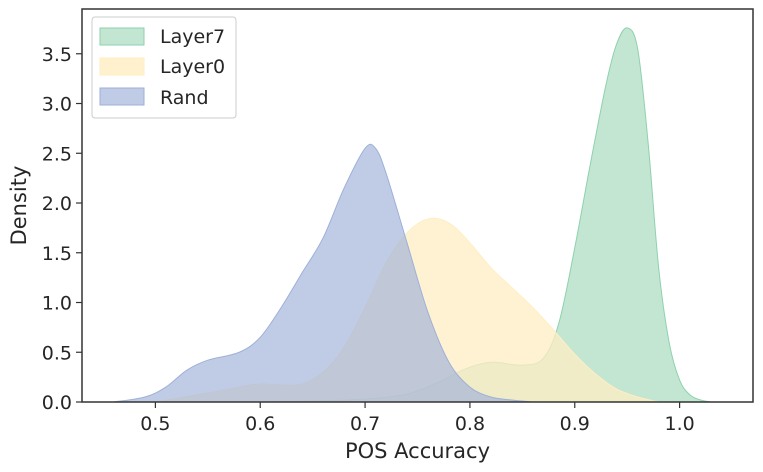 The height and width of the screenshot is (472, 763). What do you see at coordinates (184, 98) in the screenshot?
I see `legend-label-rand: Rand` at bounding box center [184, 98].